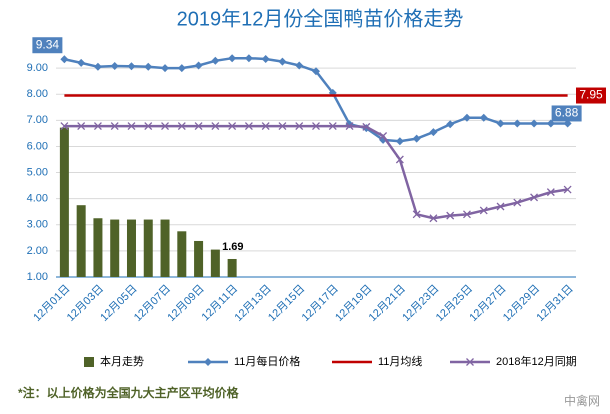 The width and height of the screenshot is (610, 414). What do you see at coordinates (89, 362) in the screenshot?
I see `legend-swatch` at bounding box center [89, 362].